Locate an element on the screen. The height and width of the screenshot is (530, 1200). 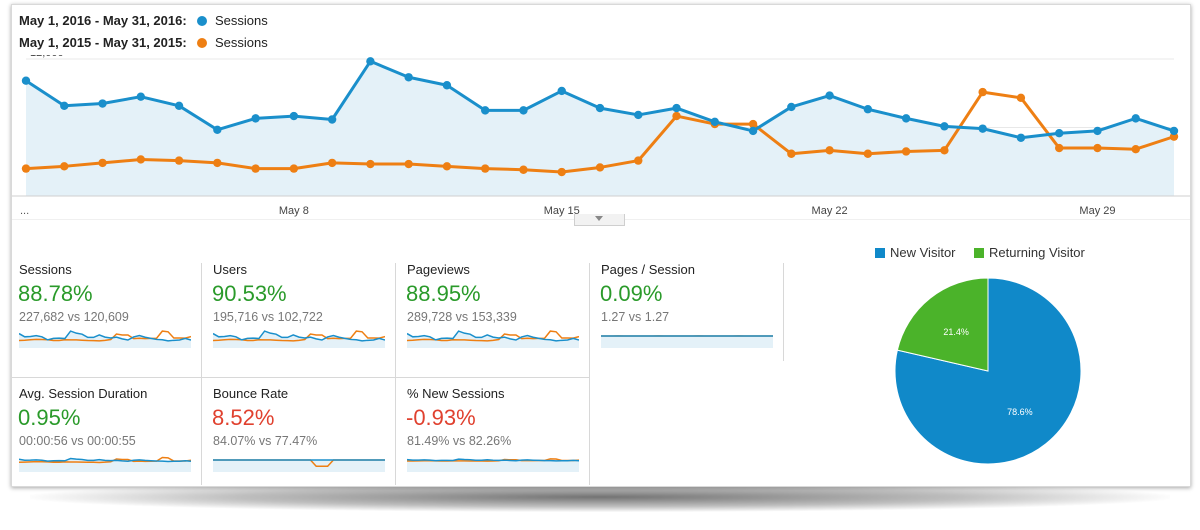
pie-slice-returning-visitor is located at coordinates (942, 324).